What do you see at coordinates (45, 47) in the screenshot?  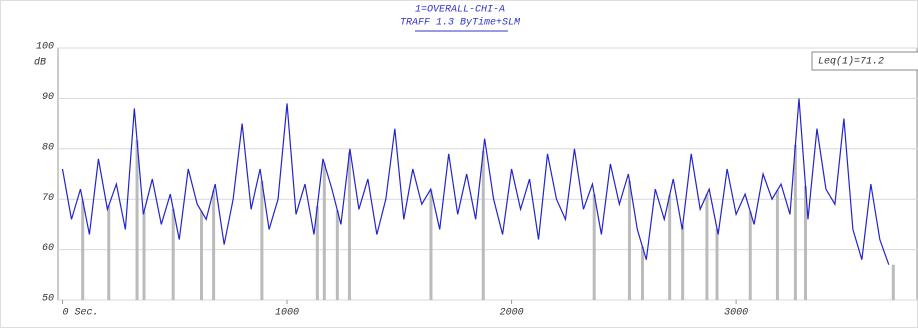 I see `y-tick-label: 100` at bounding box center [45, 47].